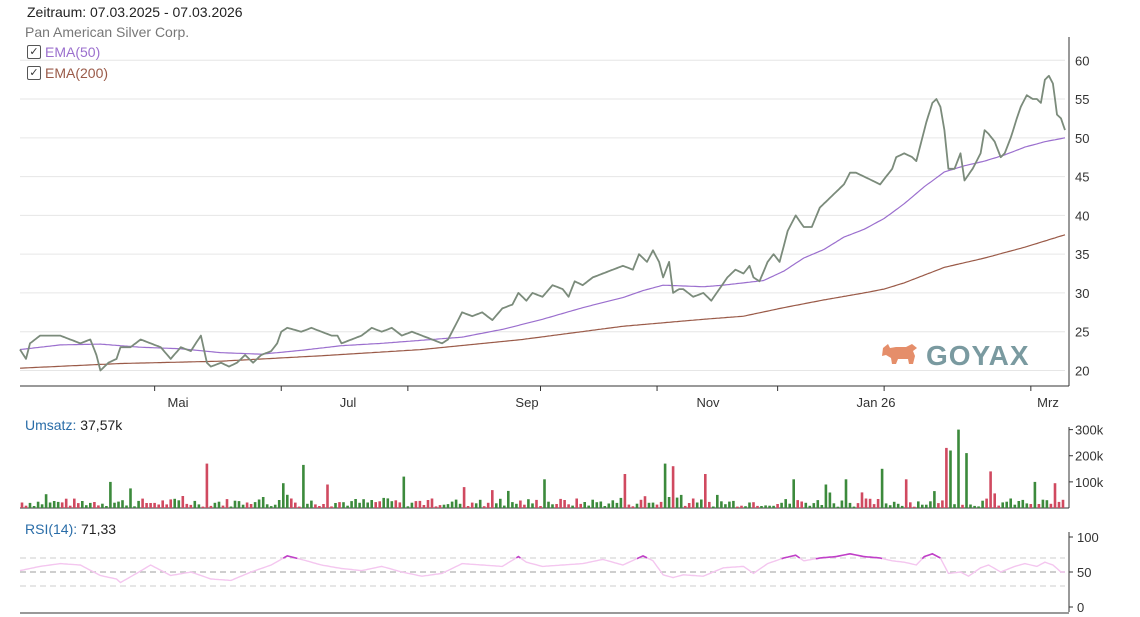  Describe the element at coordinates (875, 402) in the screenshot. I see `x-tick-label: Jan 26` at that location.